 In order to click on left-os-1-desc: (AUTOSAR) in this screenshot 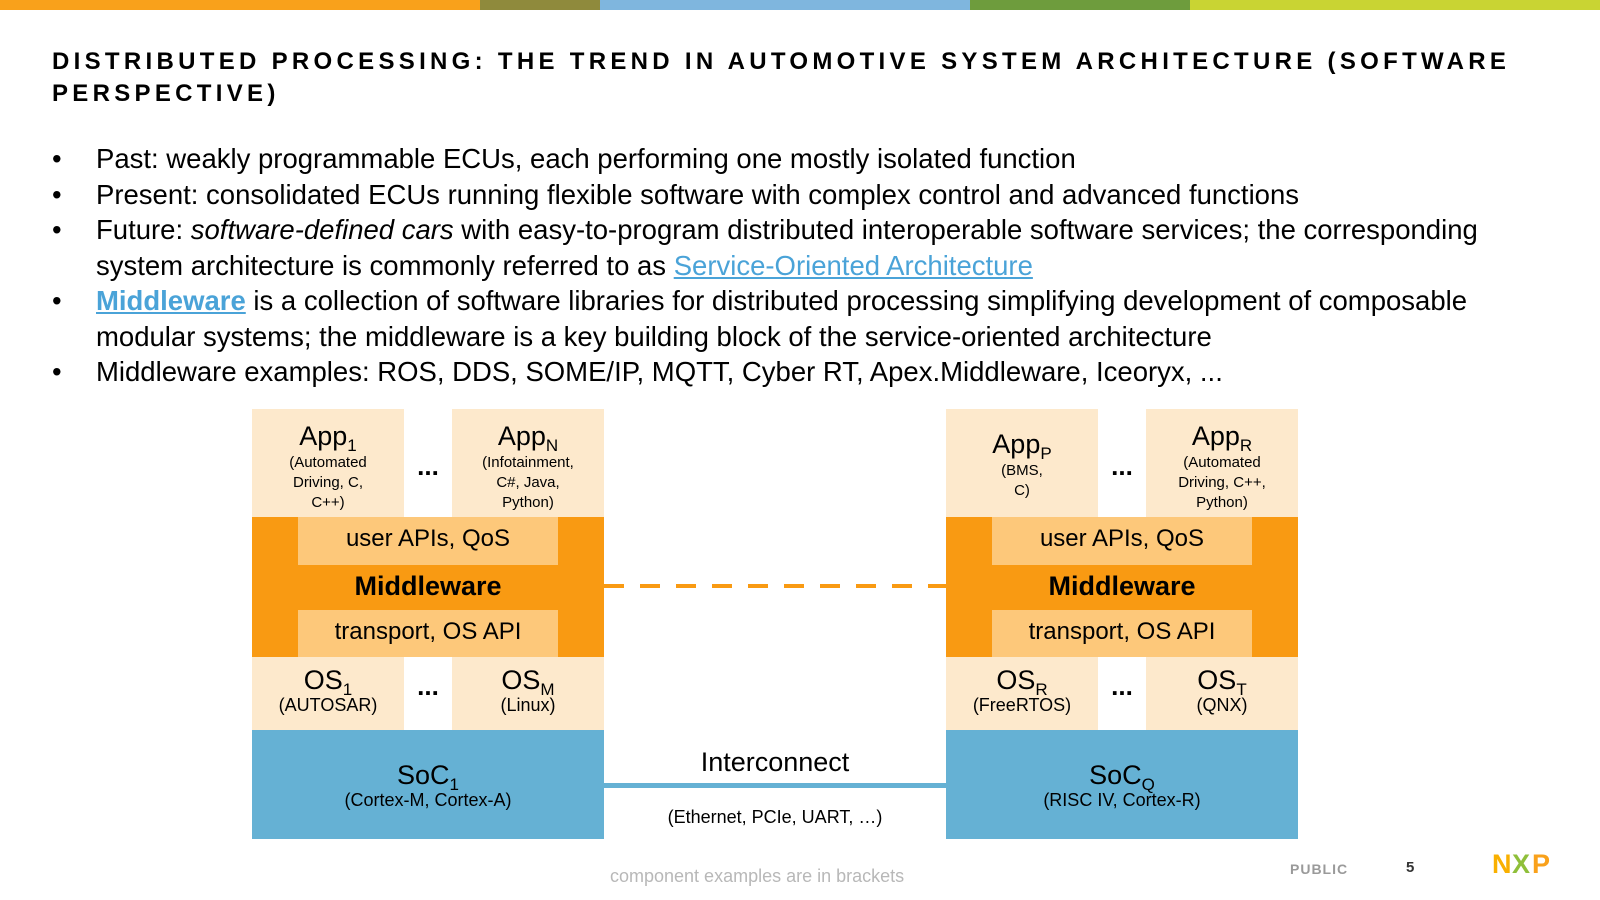, I will do `click(328, 705)`.